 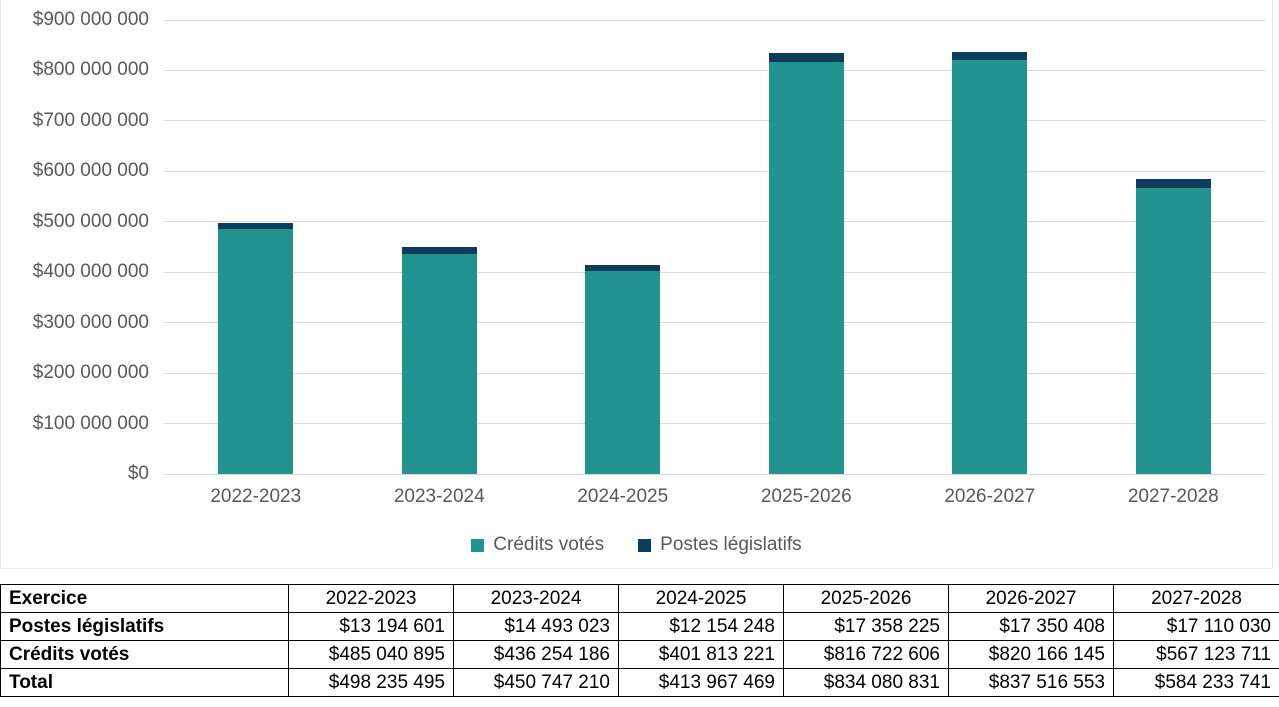 I want to click on legend-item: Crédits votés, so click(x=537, y=545).